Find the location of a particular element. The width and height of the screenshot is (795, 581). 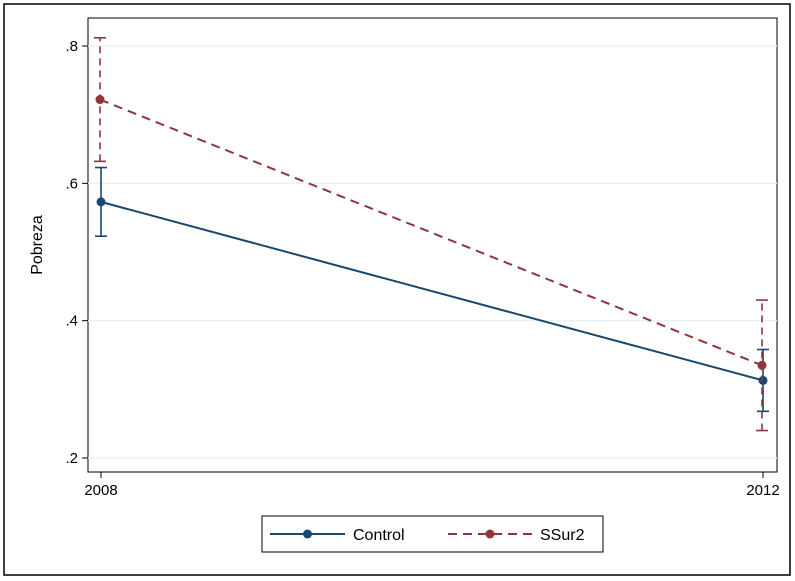

x-tick-label: 2012 is located at coordinates (762, 490).